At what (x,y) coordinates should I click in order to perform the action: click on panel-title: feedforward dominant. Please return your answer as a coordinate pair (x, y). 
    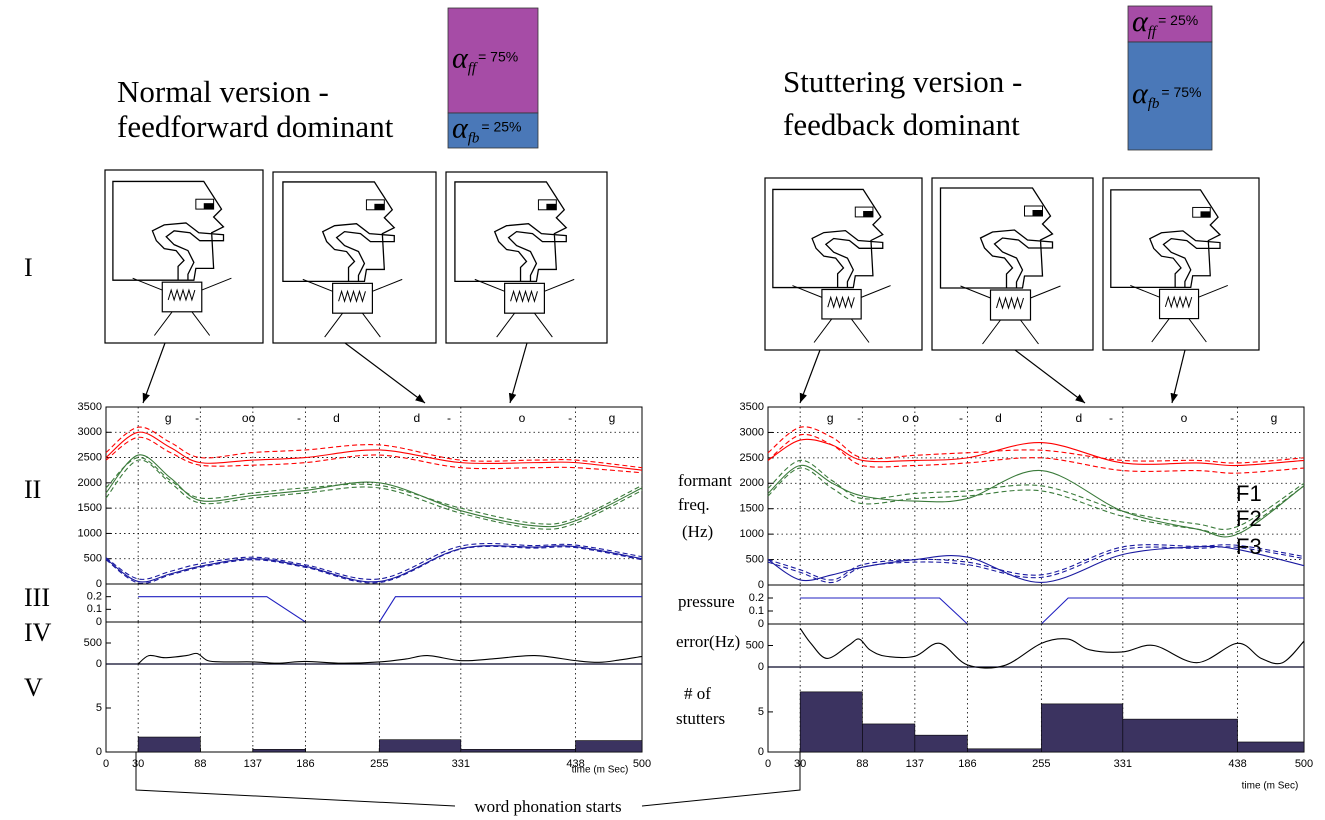
    Looking at the image, I should click on (255, 126).